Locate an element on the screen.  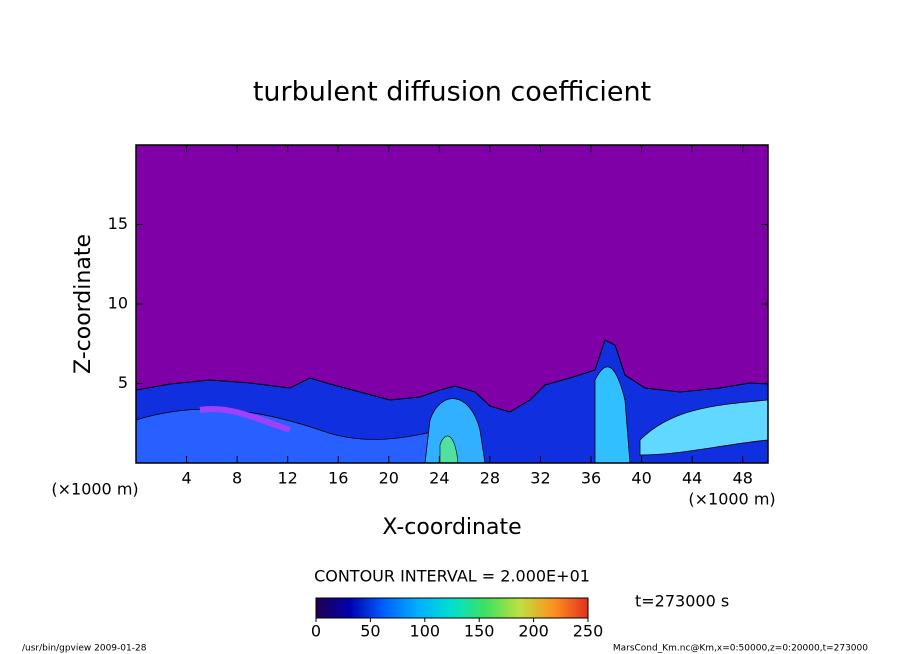
x-tick-label: 40 is located at coordinates (641, 478).